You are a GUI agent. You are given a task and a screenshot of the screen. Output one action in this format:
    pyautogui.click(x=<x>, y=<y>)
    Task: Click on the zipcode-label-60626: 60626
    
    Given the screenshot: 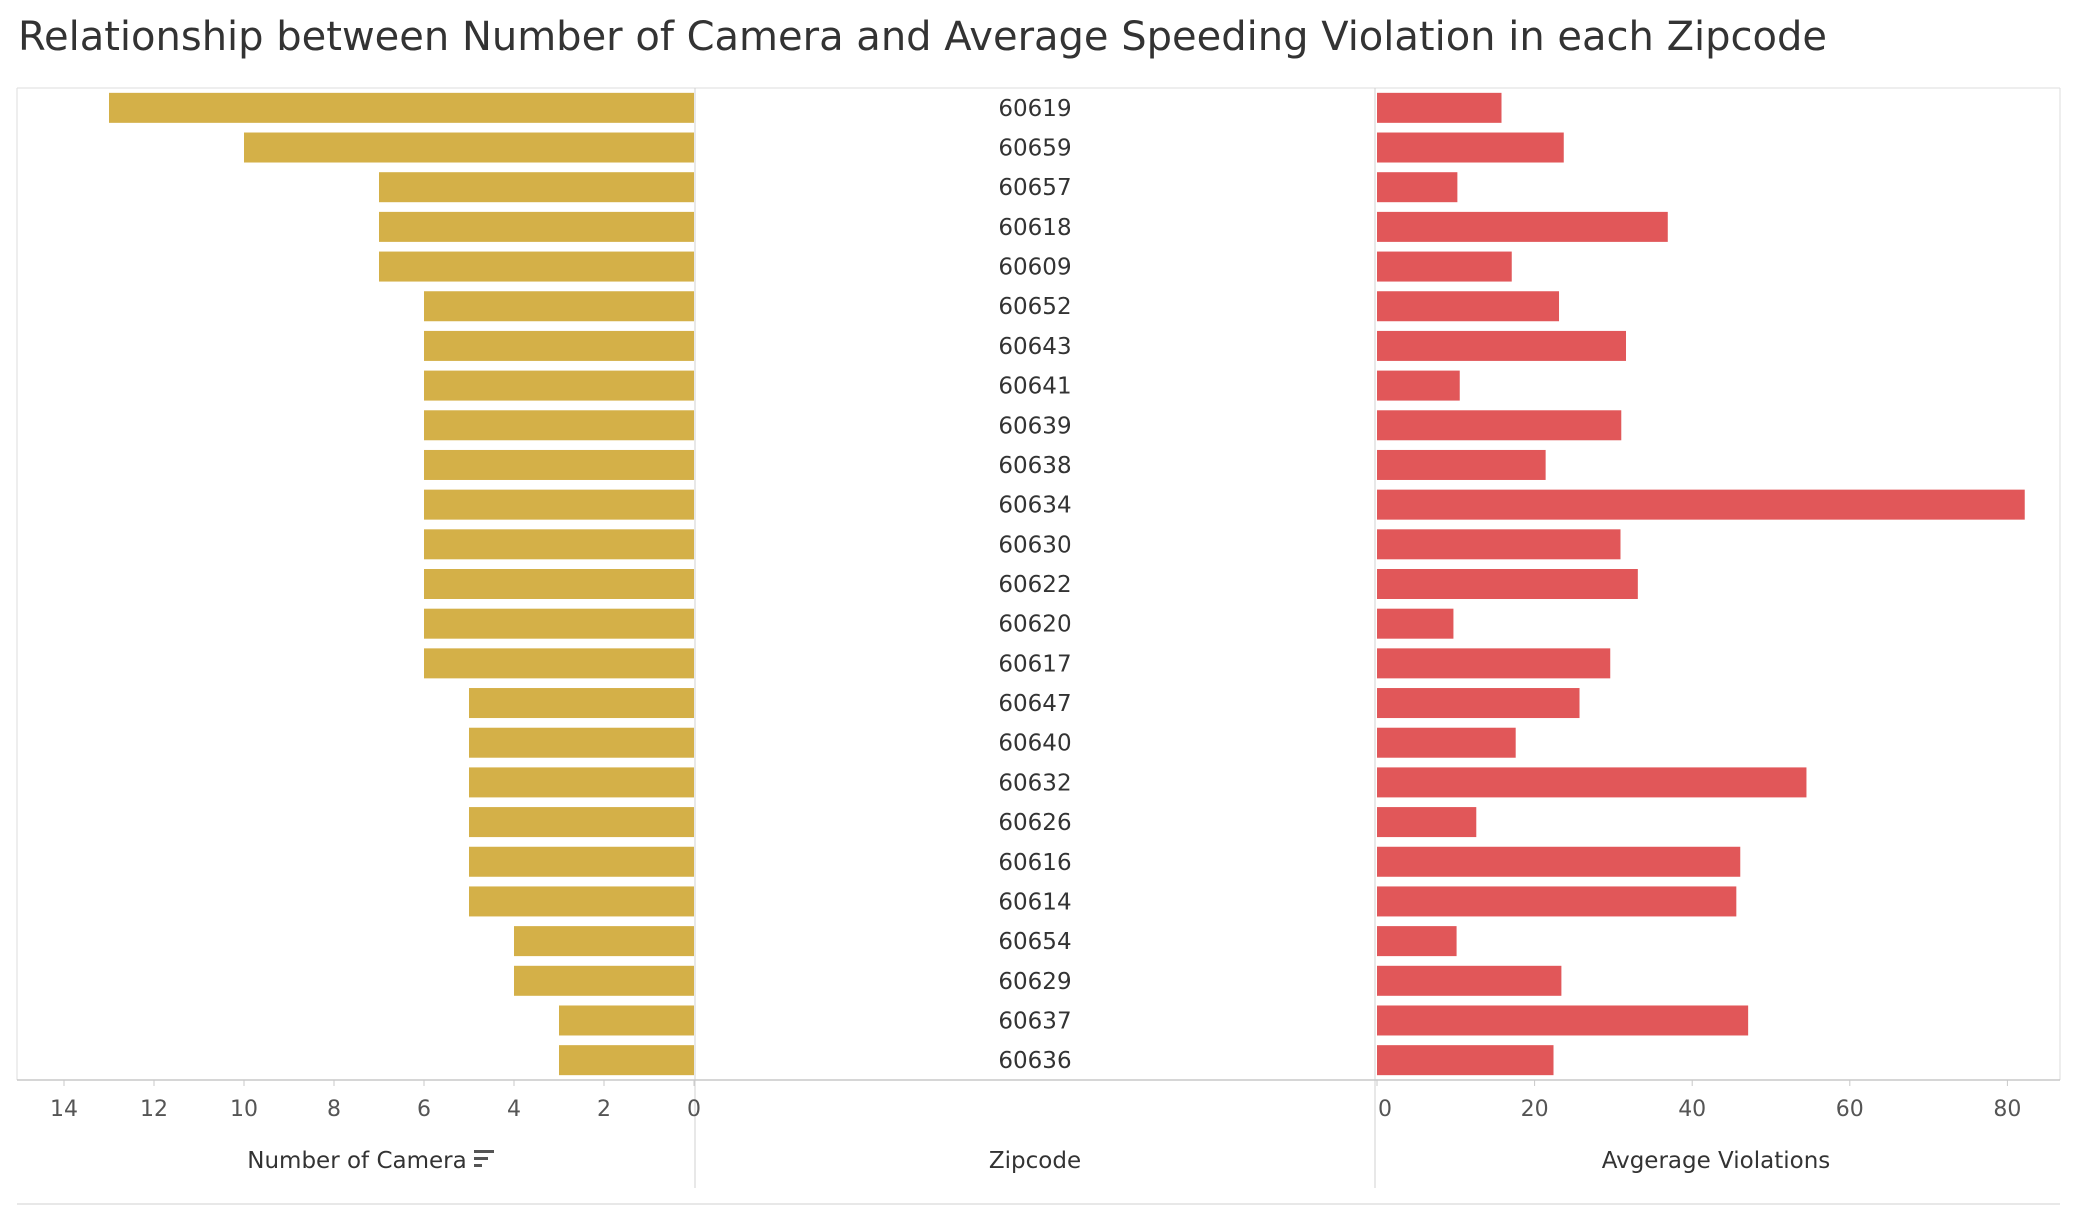 What is the action you would take?
    pyautogui.click(x=1034, y=823)
    